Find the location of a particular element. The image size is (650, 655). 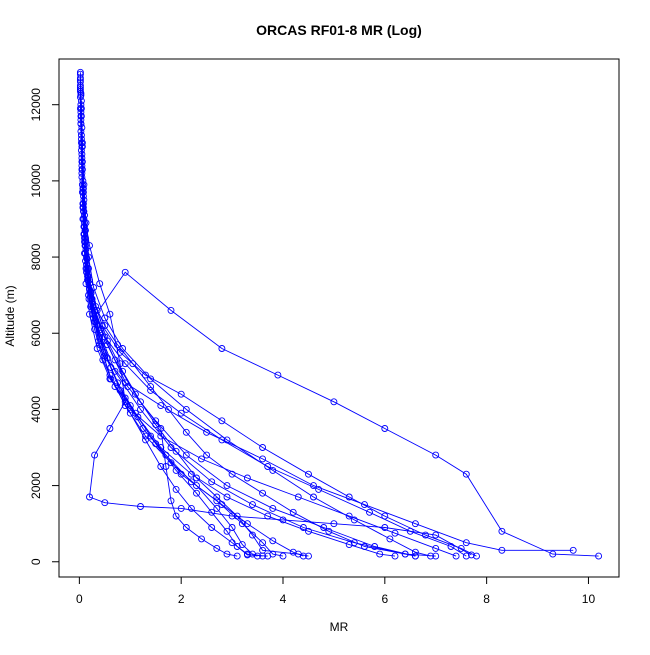

x-tick-label: 10 is located at coordinates (589, 599).